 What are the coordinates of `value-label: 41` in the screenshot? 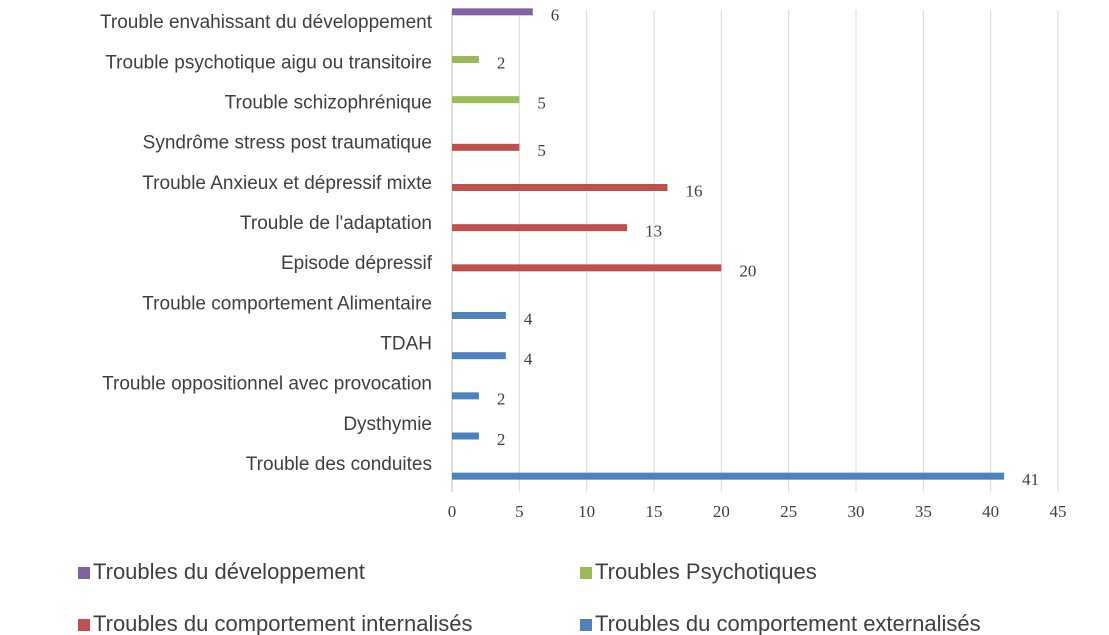 It's located at (1030, 479).